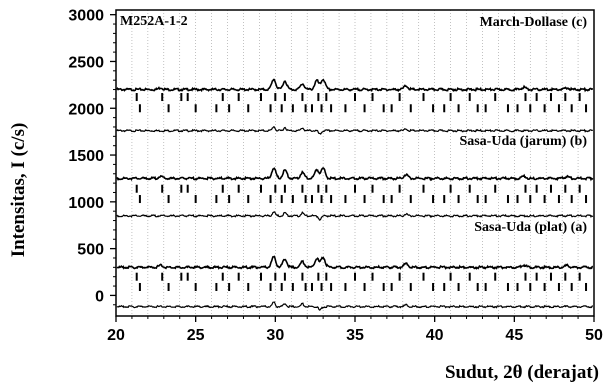 The width and height of the screenshot is (604, 385). I want to click on x-tick-label: 50, so click(594, 335).